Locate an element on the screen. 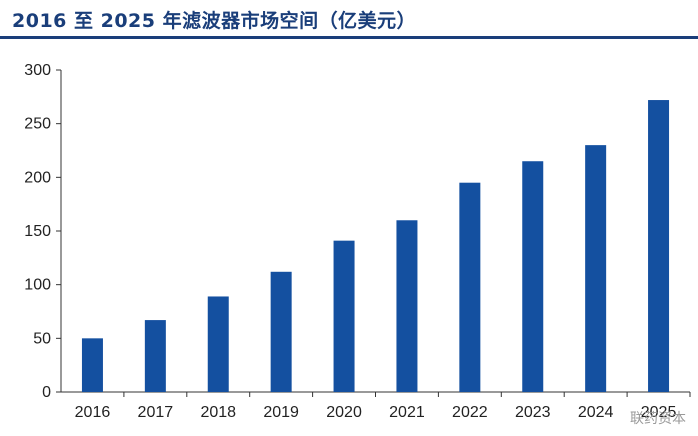  bar-2024 is located at coordinates (596, 268).